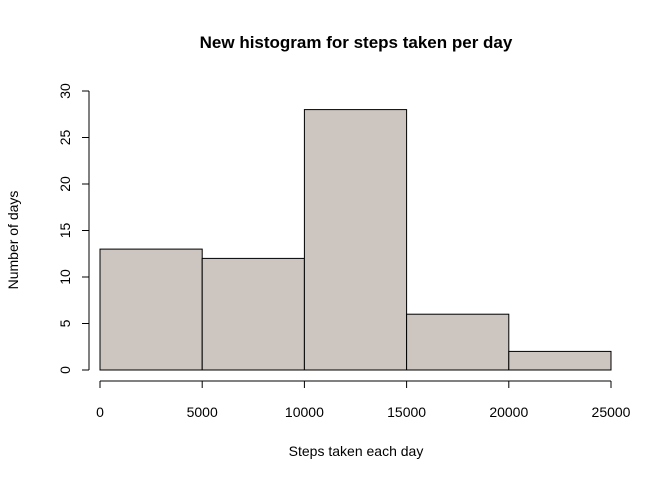 The height and width of the screenshot is (480, 672). Describe the element at coordinates (356, 451) in the screenshot. I see `x-axis-label: Steps taken each day` at that location.